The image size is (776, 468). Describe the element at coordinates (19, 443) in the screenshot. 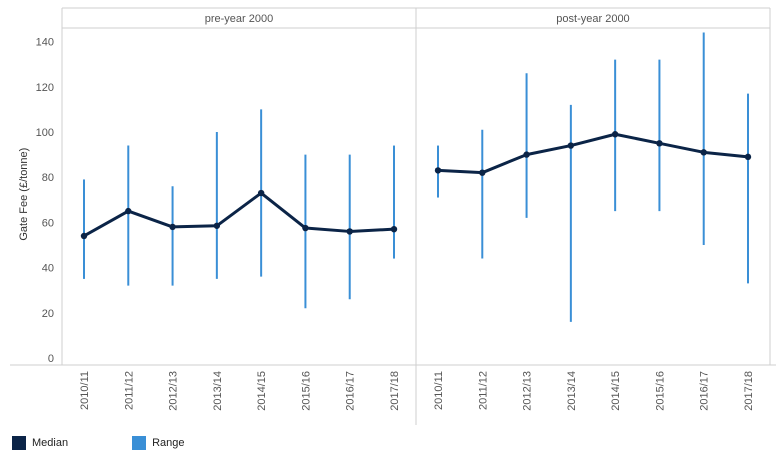

I see `legend-swatch-median` at that location.